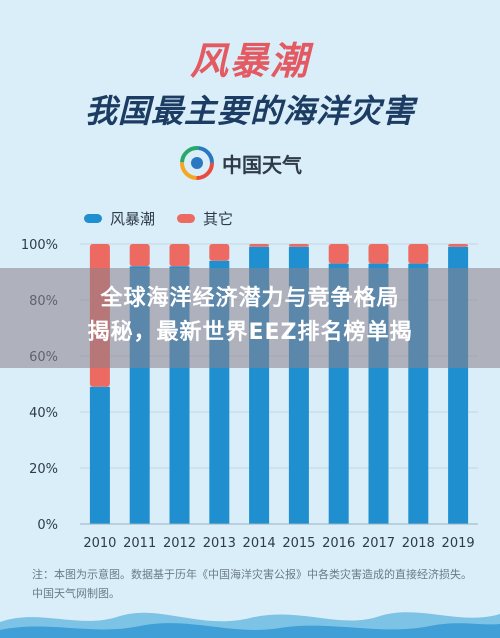  I want to click on bar-other-2019, so click(458, 245).